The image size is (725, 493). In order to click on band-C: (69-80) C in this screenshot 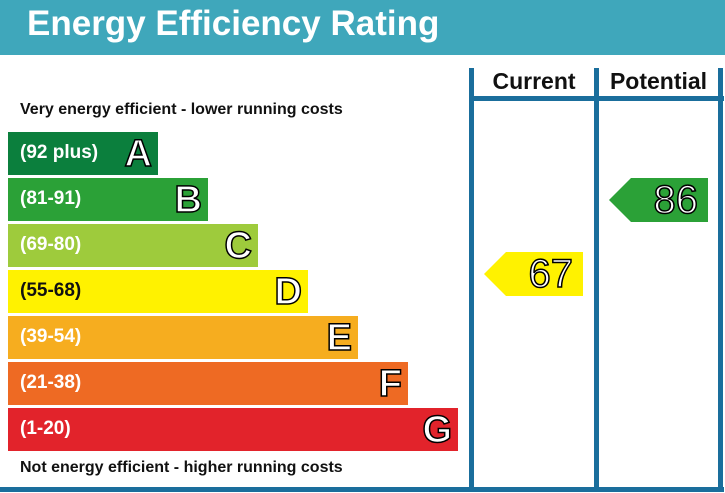, I will do `click(133, 246)`.